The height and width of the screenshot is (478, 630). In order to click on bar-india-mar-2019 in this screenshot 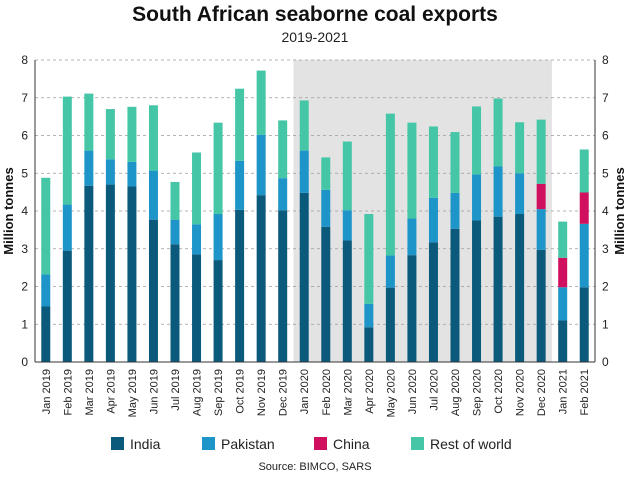, I will do `click(89, 273)`.